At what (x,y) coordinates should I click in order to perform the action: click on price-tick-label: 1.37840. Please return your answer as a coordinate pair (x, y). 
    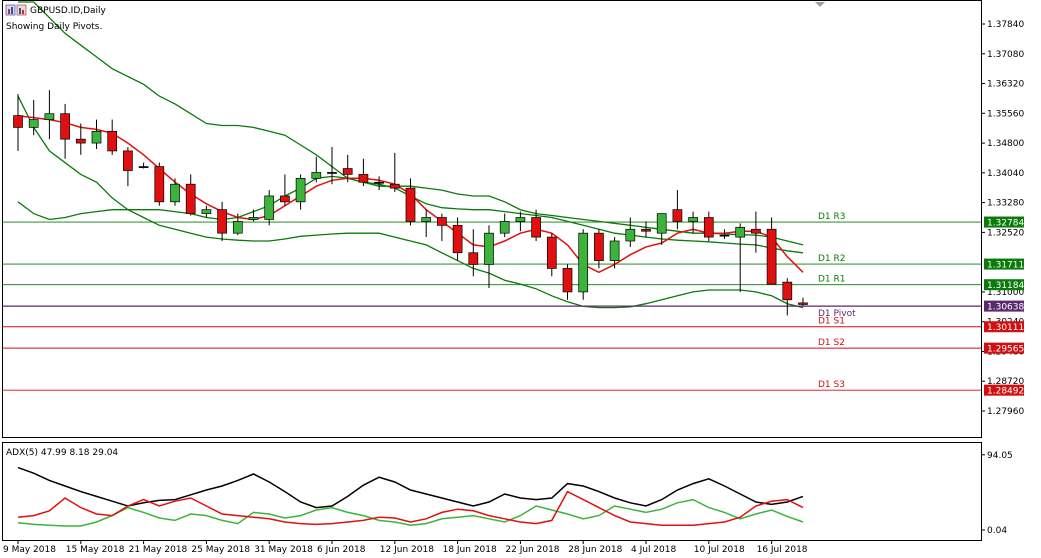
    Looking at the image, I should click on (1005, 25).